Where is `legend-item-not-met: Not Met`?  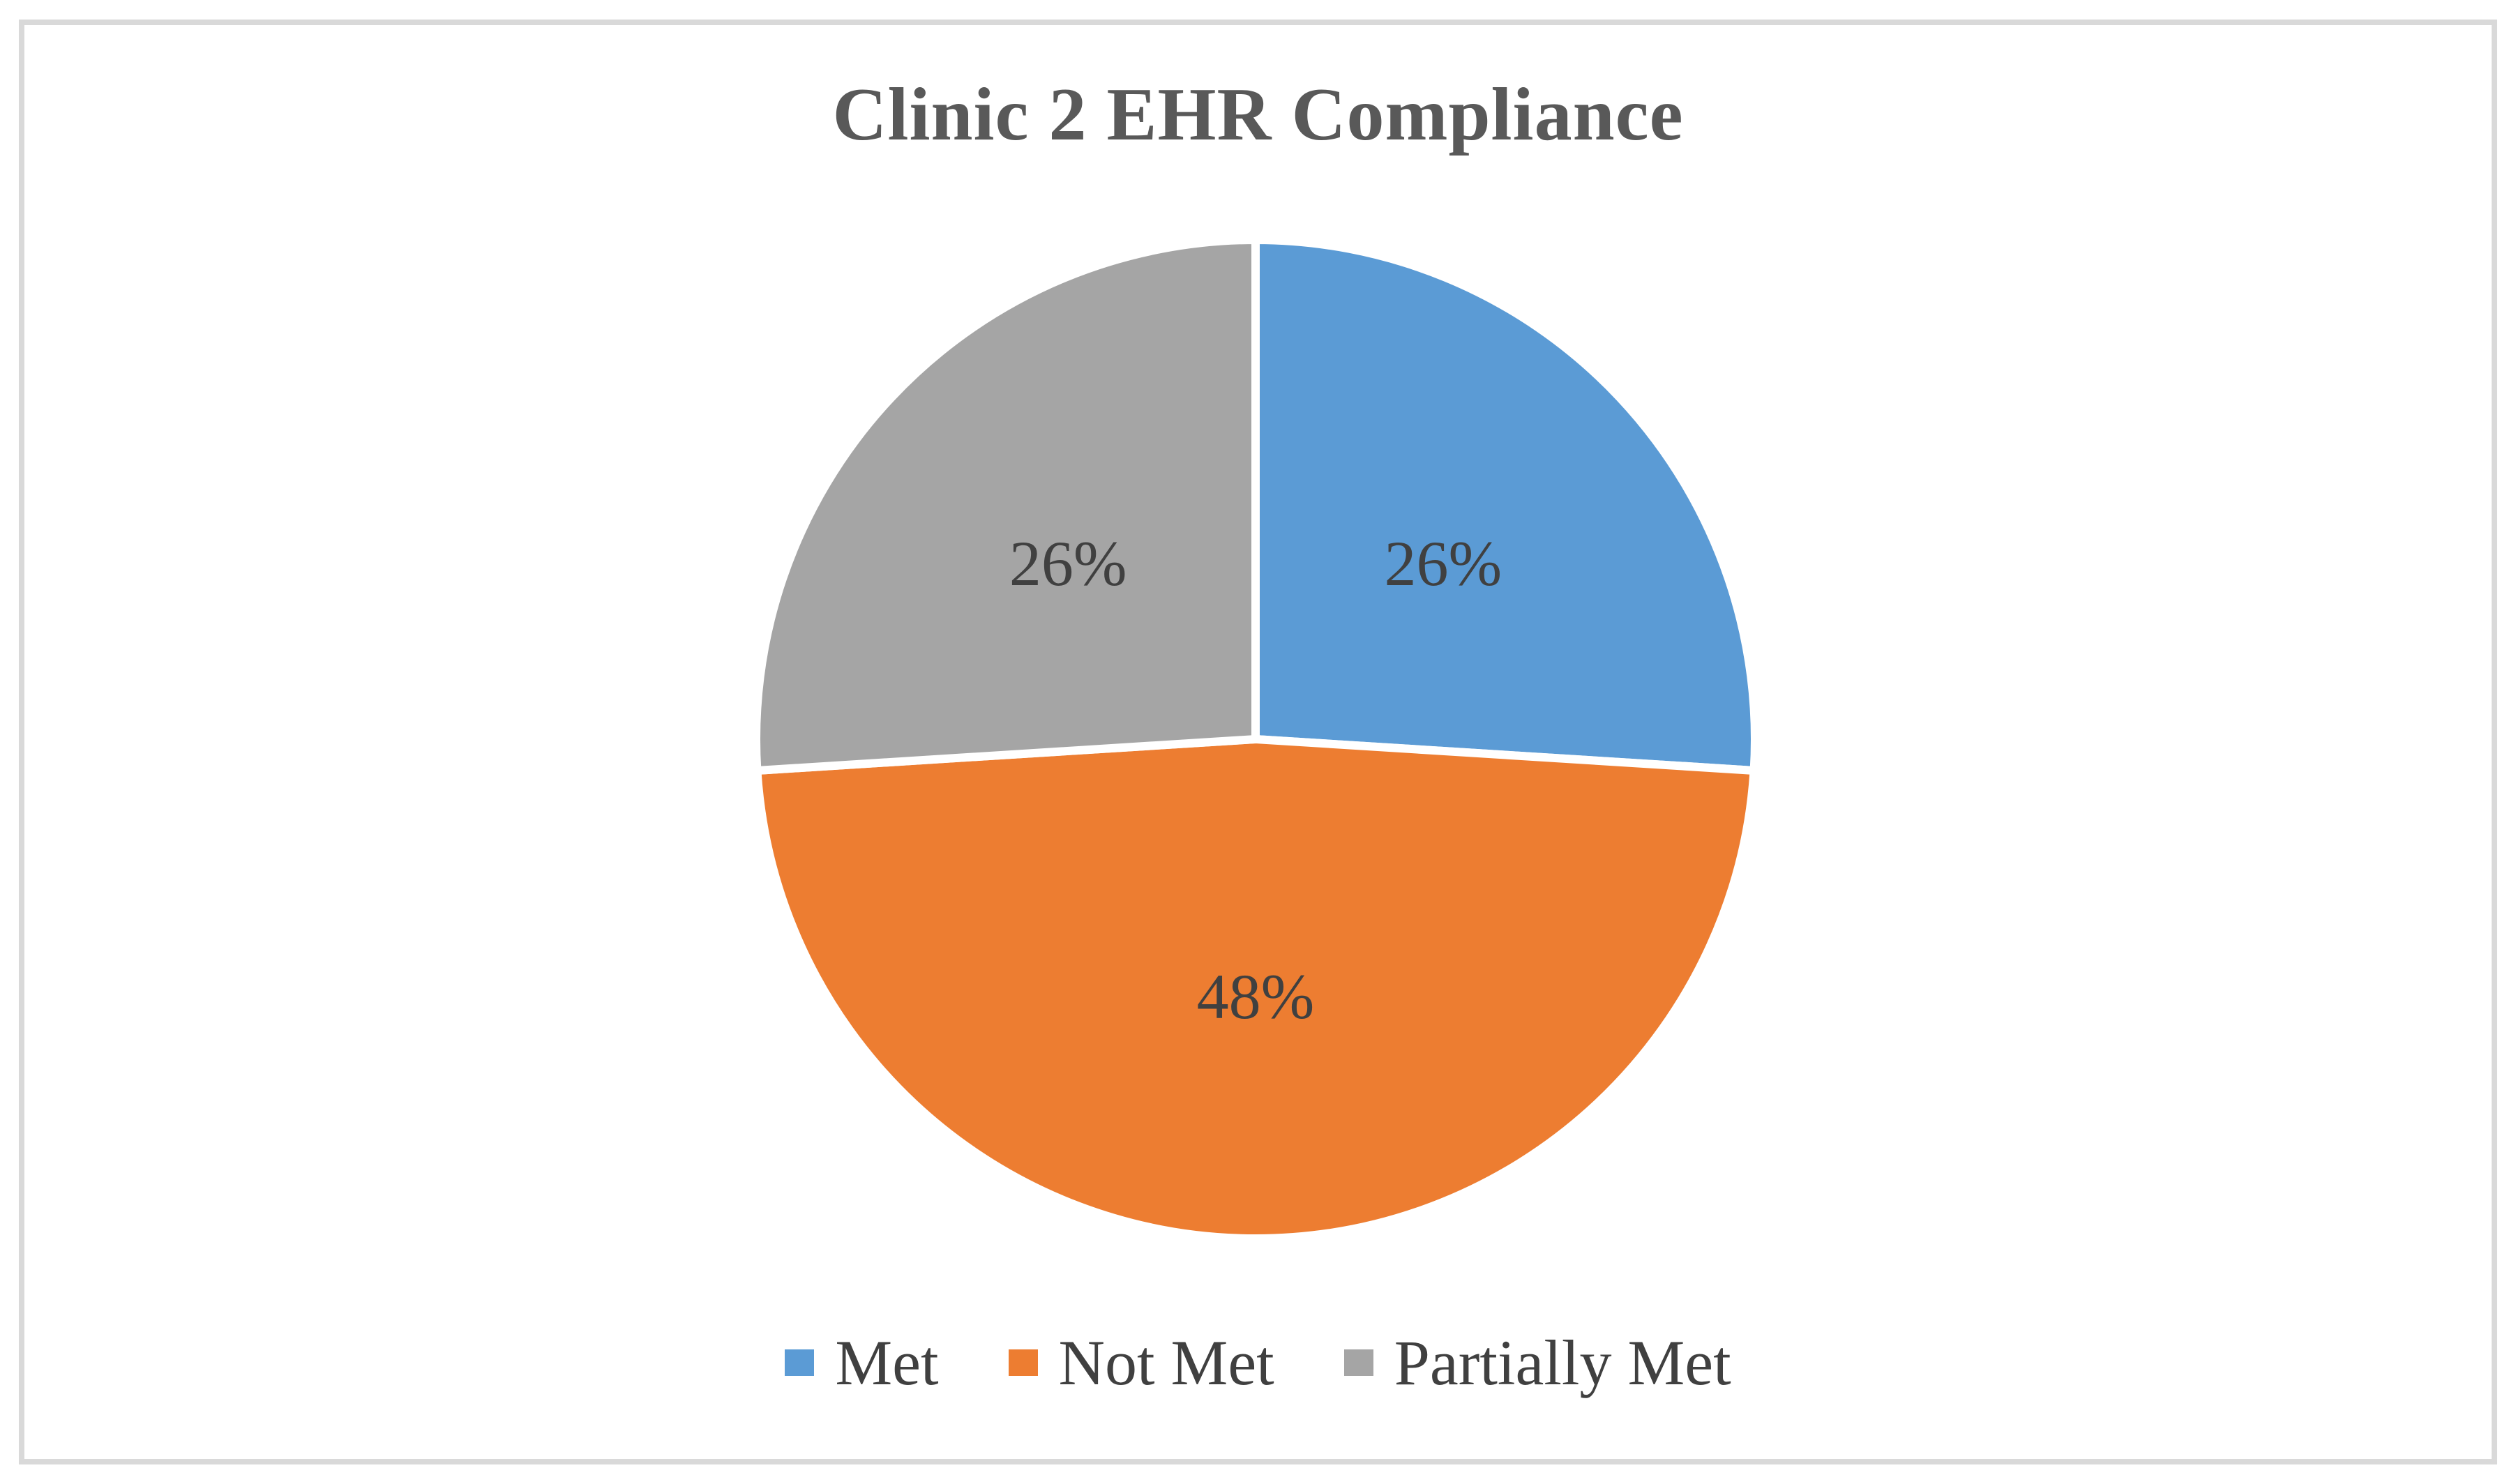
legend-item-not-met: Not Met is located at coordinates (1141, 1362).